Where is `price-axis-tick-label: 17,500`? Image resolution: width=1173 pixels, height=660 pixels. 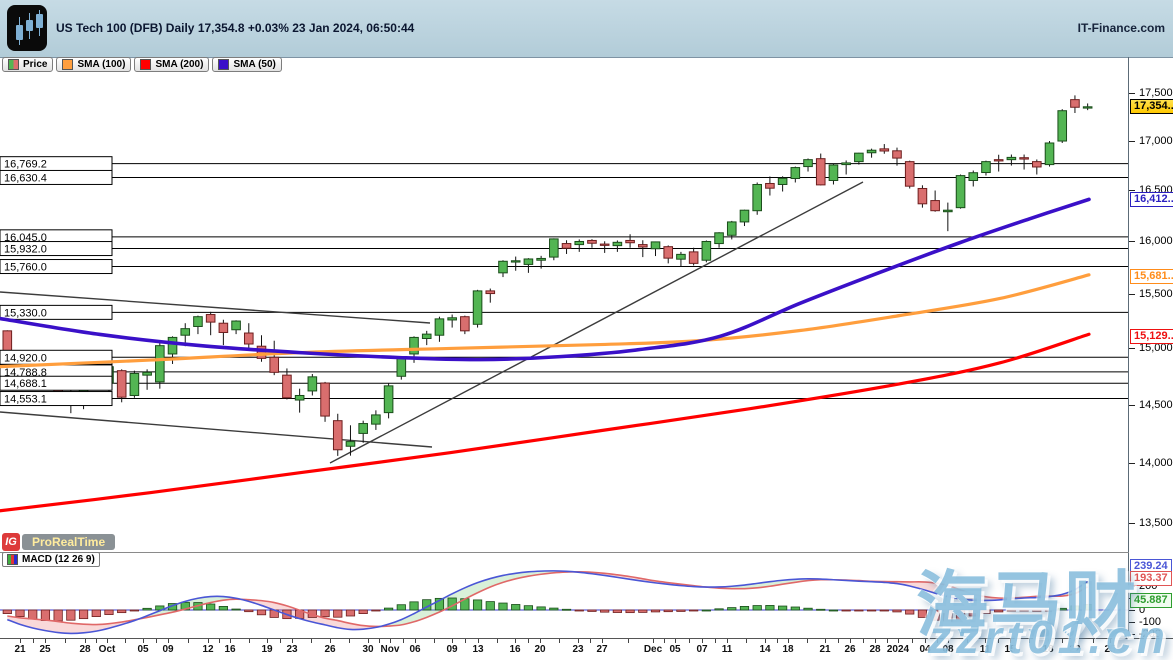
price-axis-tick-label: 17,500 is located at coordinates (1156, 93).